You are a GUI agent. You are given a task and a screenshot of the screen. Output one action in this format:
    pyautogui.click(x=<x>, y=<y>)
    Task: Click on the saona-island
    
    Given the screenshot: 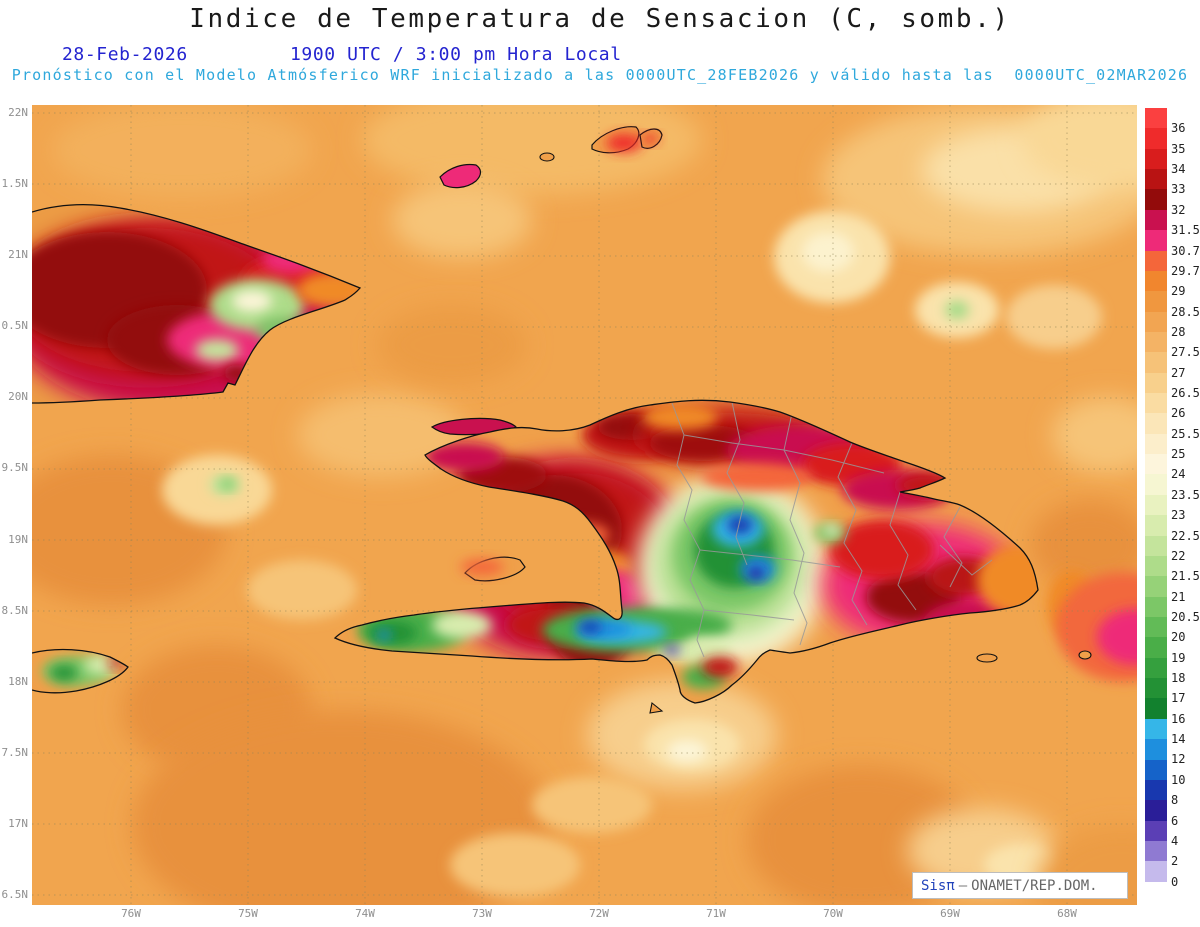 What is the action you would take?
    pyautogui.click(x=987, y=658)
    